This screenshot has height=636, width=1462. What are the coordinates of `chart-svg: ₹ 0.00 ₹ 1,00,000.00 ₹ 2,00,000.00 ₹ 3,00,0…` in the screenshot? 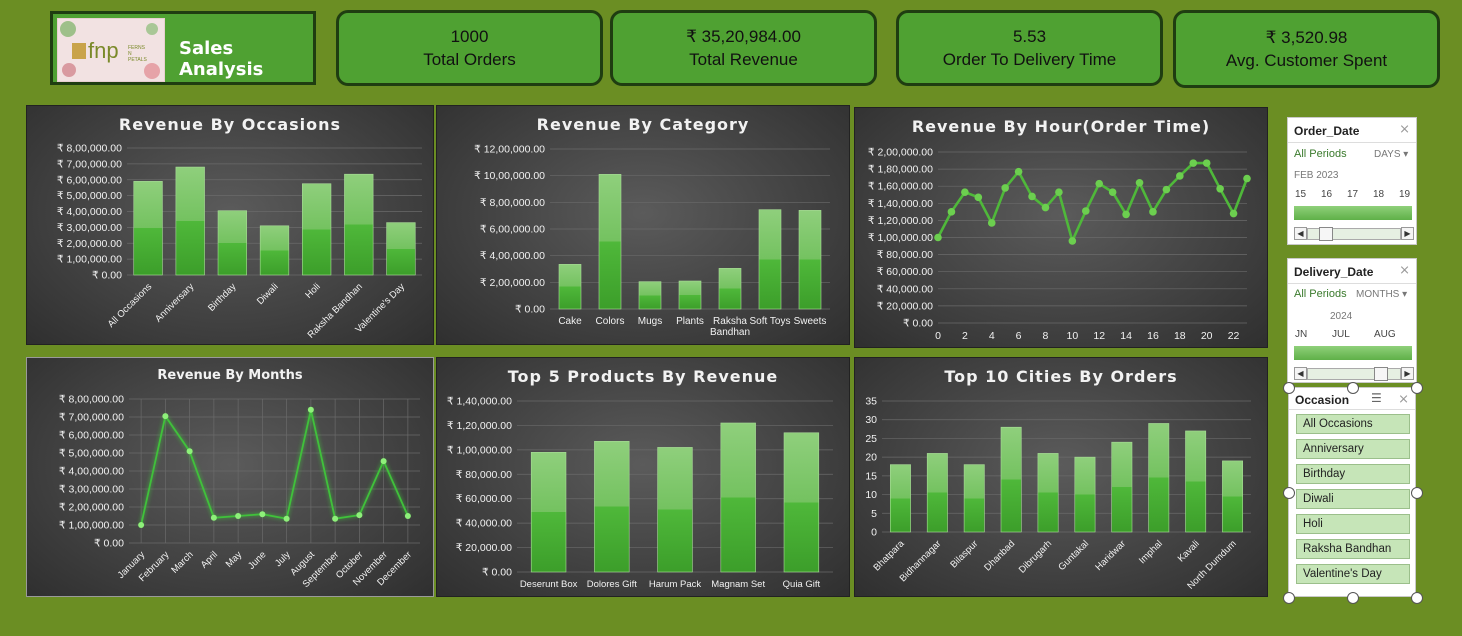 It's located at (239, 242).